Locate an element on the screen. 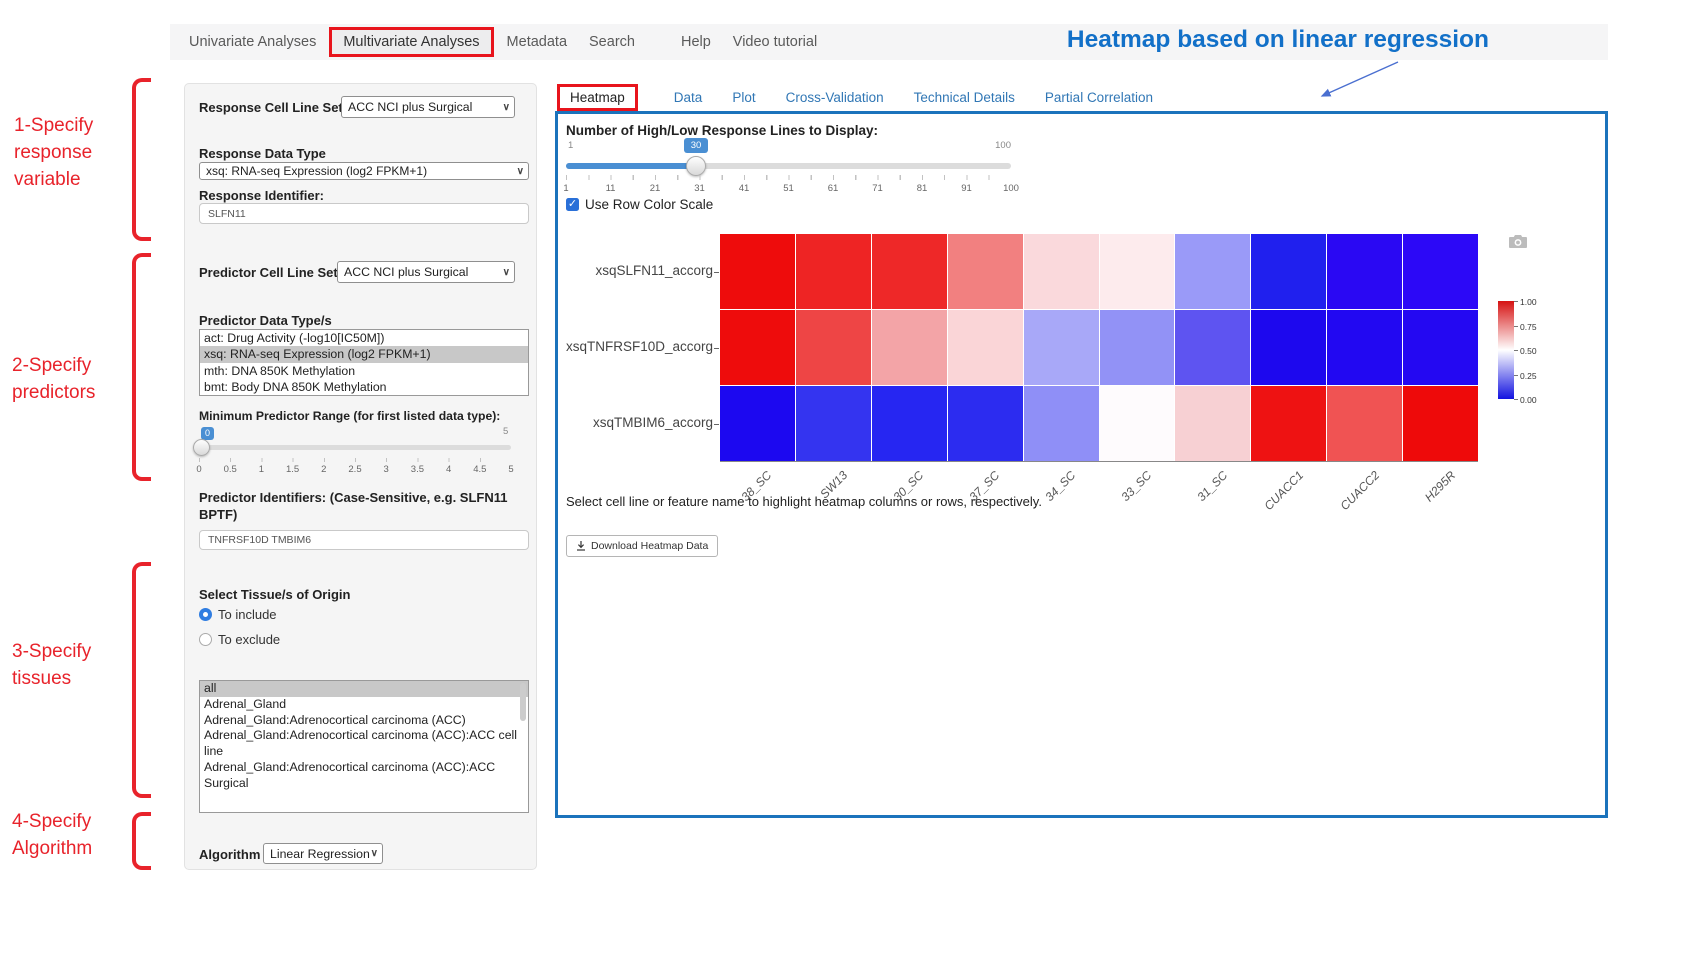 The height and width of the screenshot is (956, 1700). slider-tick-label: 31 is located at coordinates (699, 188).